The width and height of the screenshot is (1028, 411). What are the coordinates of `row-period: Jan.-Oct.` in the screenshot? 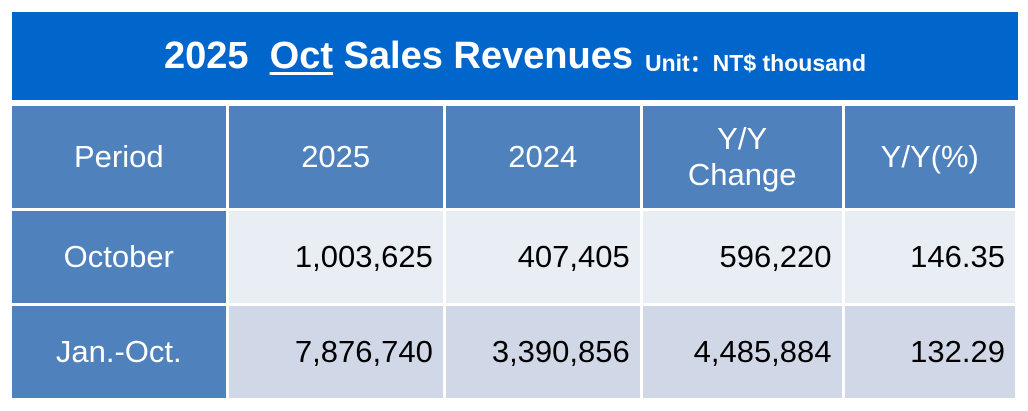 It's located at (119, 352).